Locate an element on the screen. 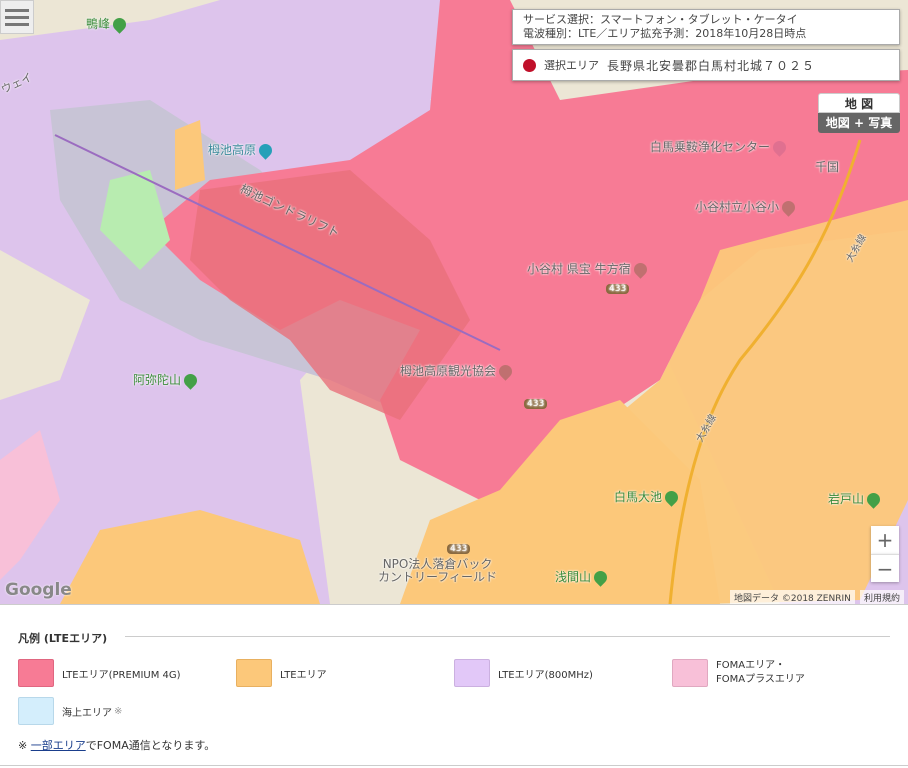  legend-label: LTEエリア(PREMIUM 4G) is located at coordinates (121, 675).